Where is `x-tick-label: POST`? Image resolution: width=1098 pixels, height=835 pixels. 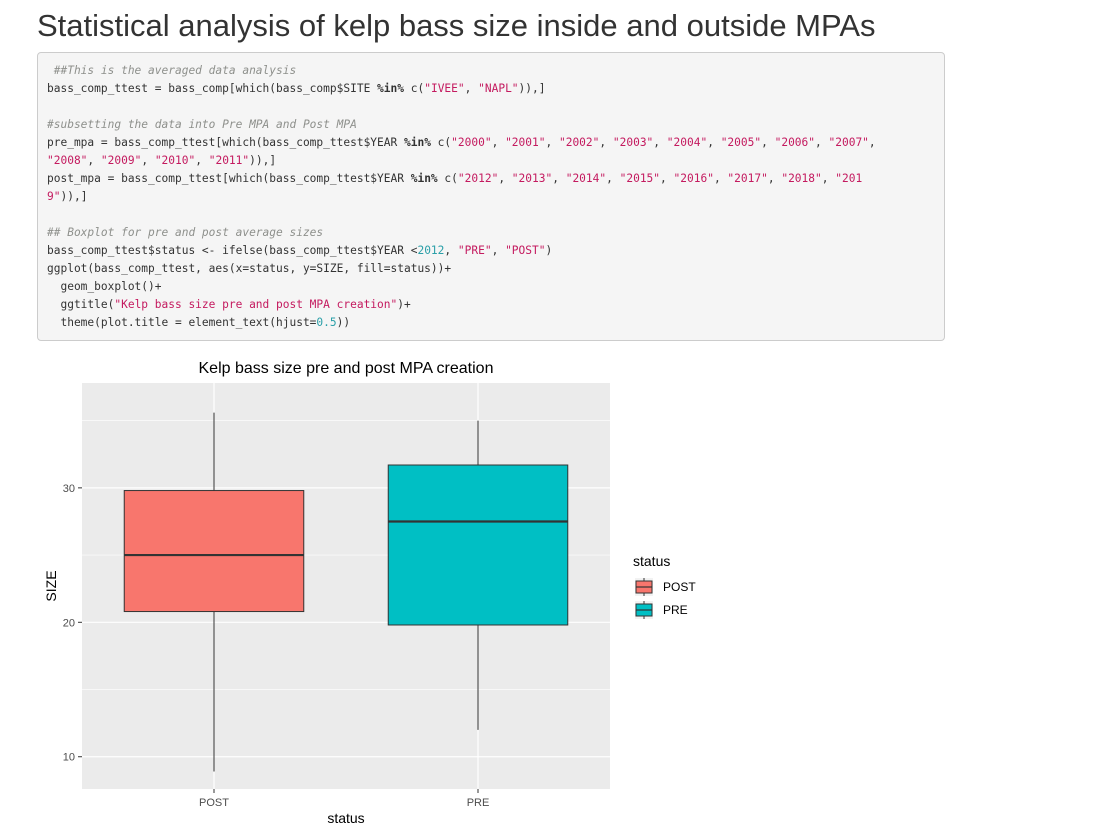
x-tick-label: POST is located at coordinates (214, 803).